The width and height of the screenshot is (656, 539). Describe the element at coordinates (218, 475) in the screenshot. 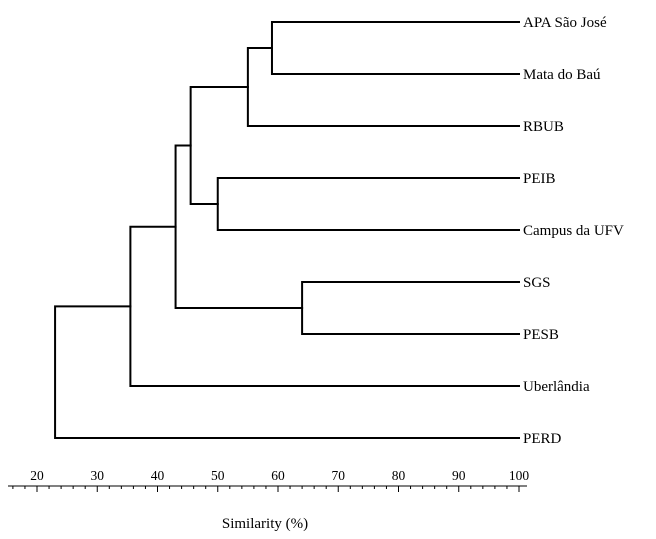

I see `tick-label-50: 50` at that location.